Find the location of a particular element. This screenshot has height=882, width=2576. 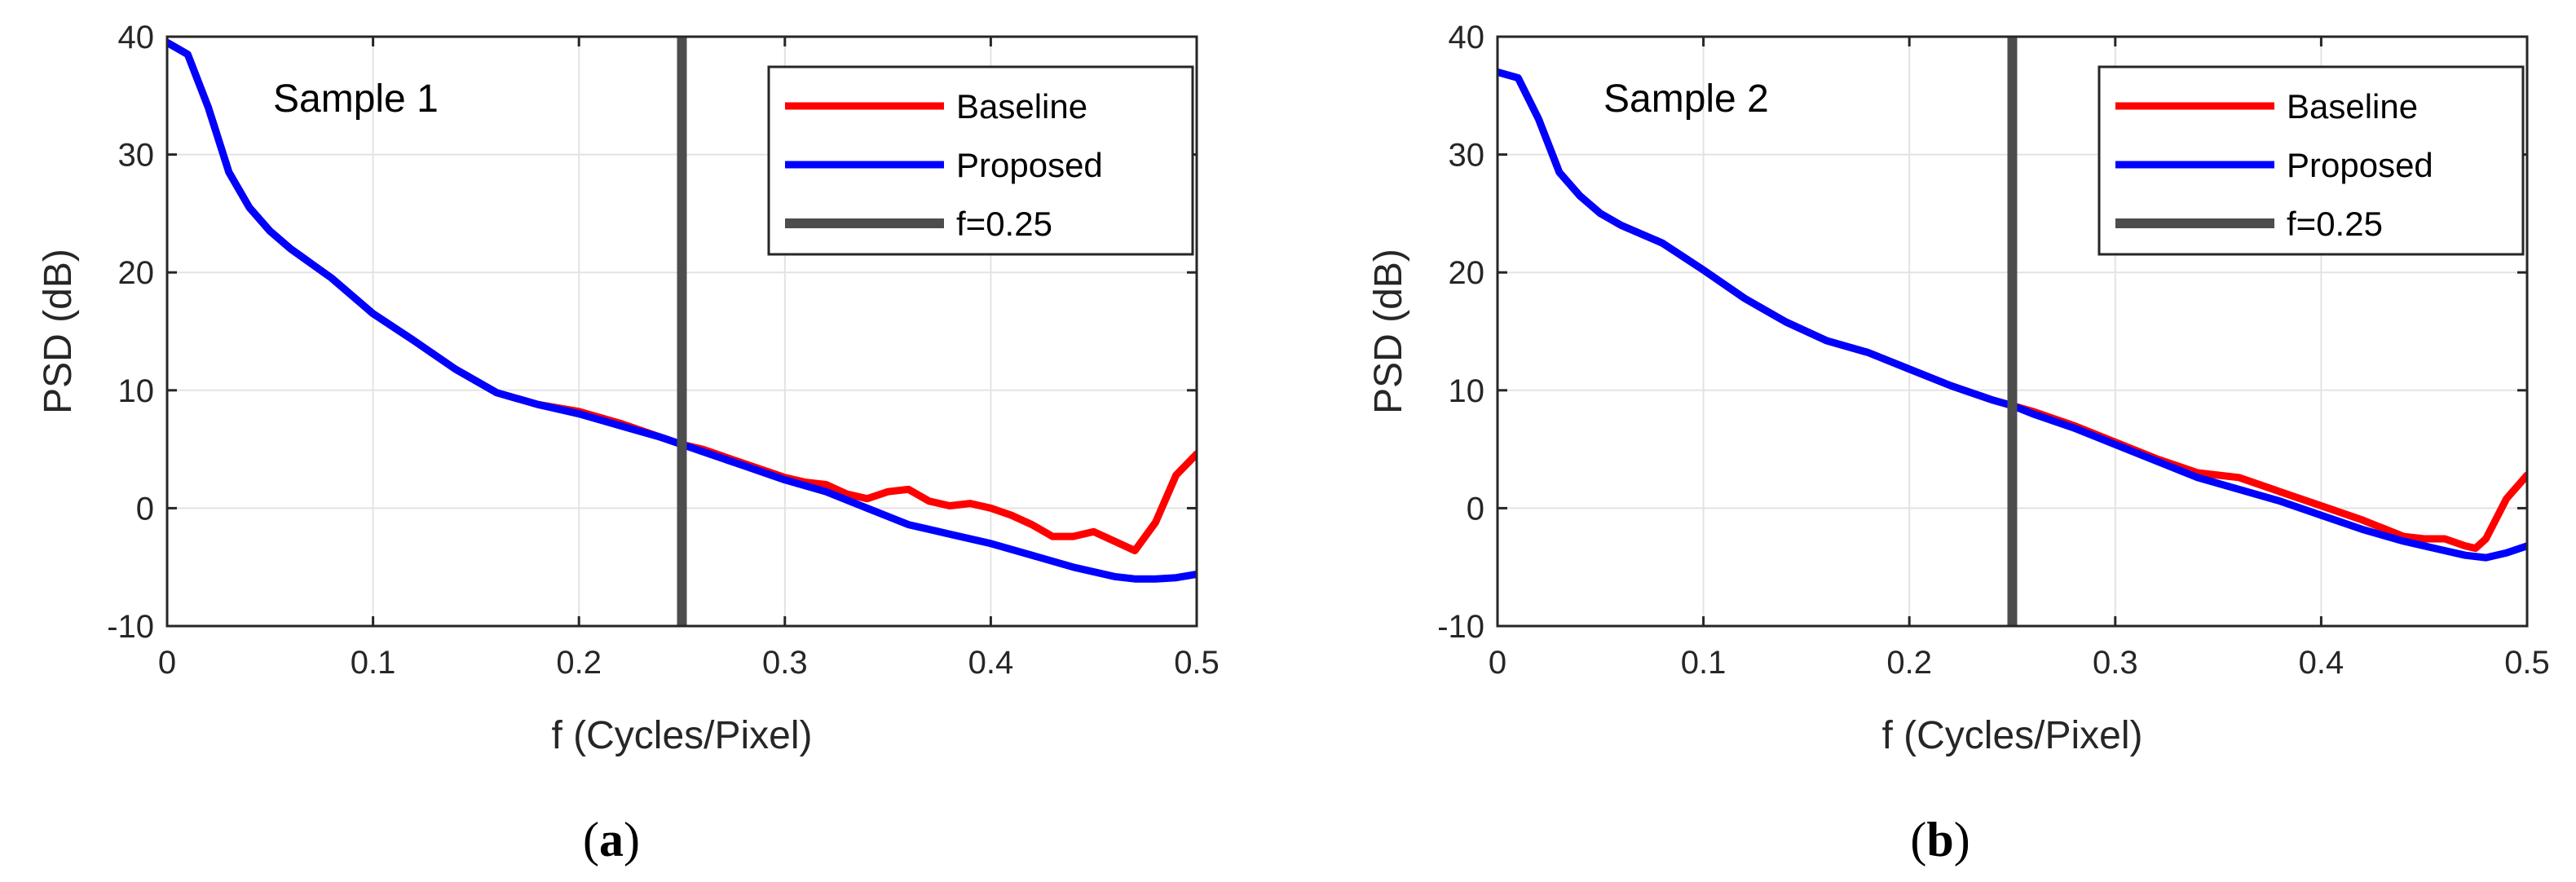

panel-caption-letter: b is located at coordinates (1939, 840).